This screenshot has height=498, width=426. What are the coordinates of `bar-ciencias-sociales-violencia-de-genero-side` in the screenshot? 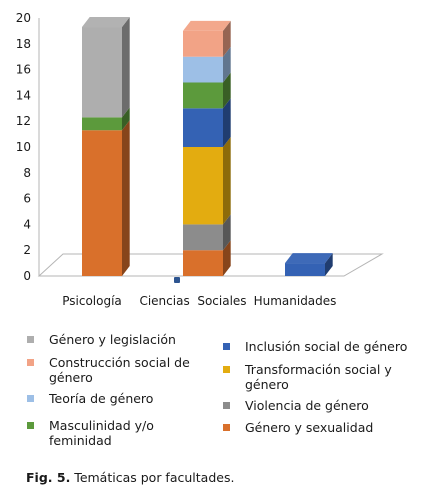 It's located at (227, 232).